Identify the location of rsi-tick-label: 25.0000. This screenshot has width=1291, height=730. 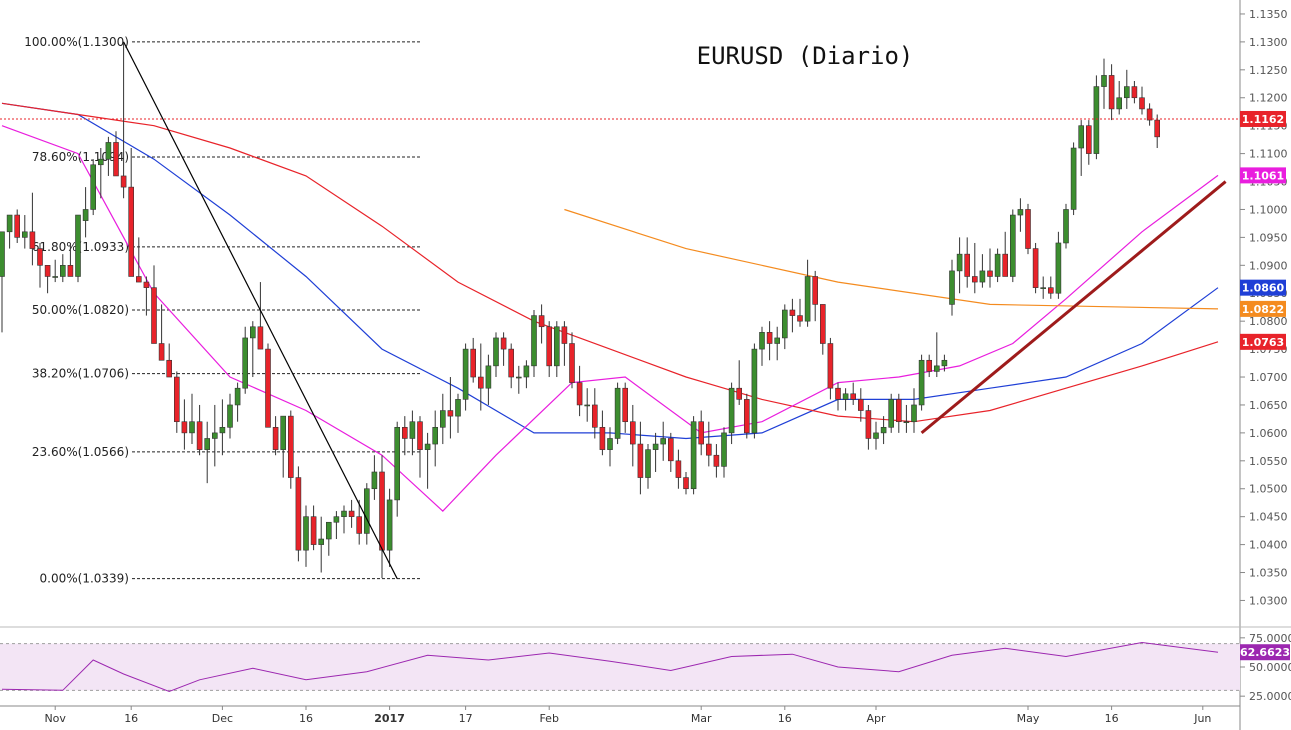
(1270, 696).